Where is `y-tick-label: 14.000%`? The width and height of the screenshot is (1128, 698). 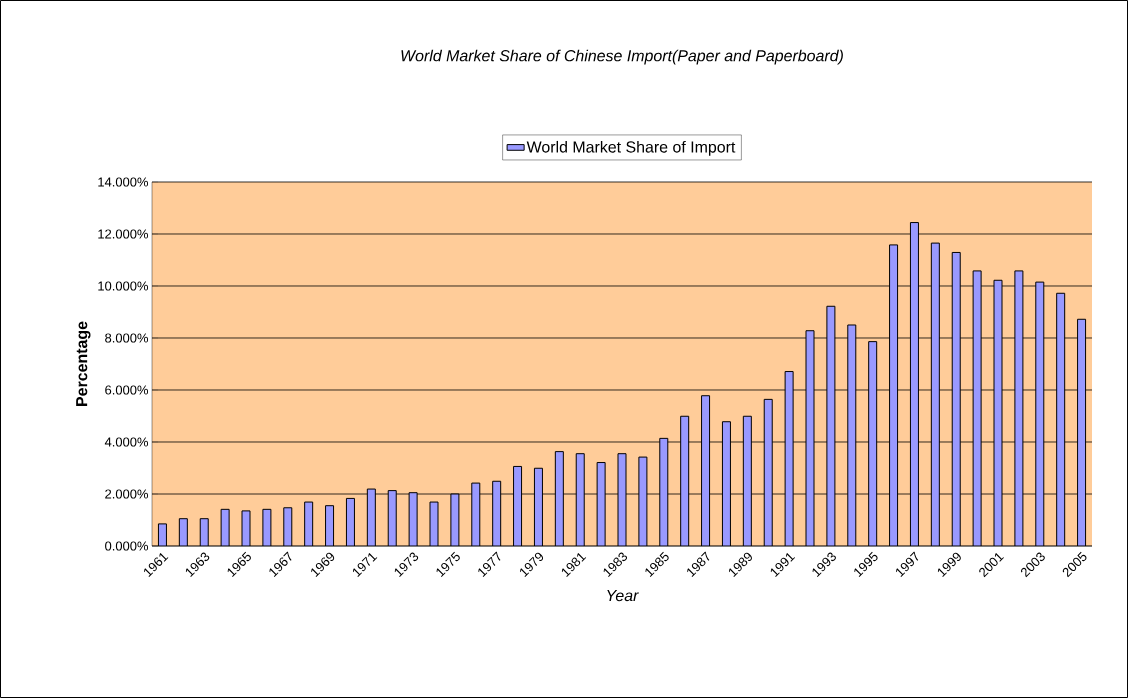 y-tick-label: 14.000% is located at coordinates (123, 182).